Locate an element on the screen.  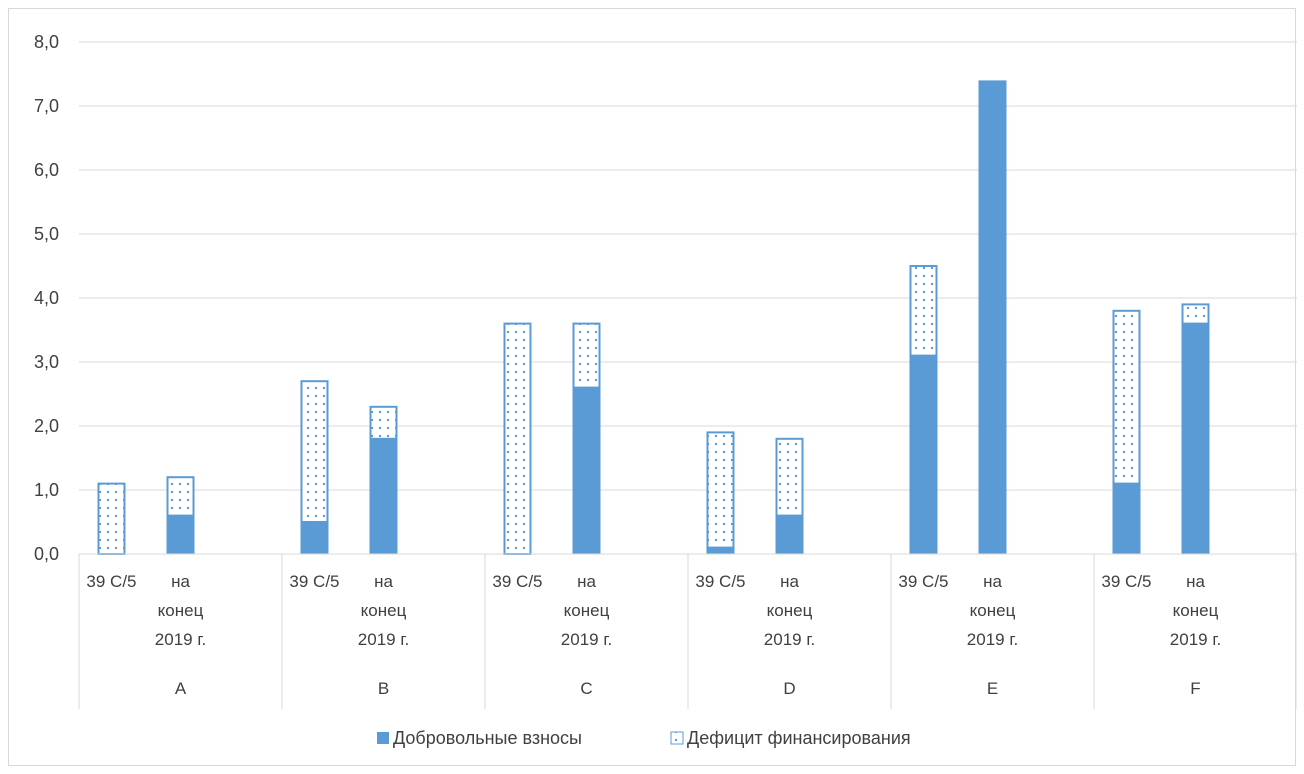
group-label: A is located at coordinates (181, 688).